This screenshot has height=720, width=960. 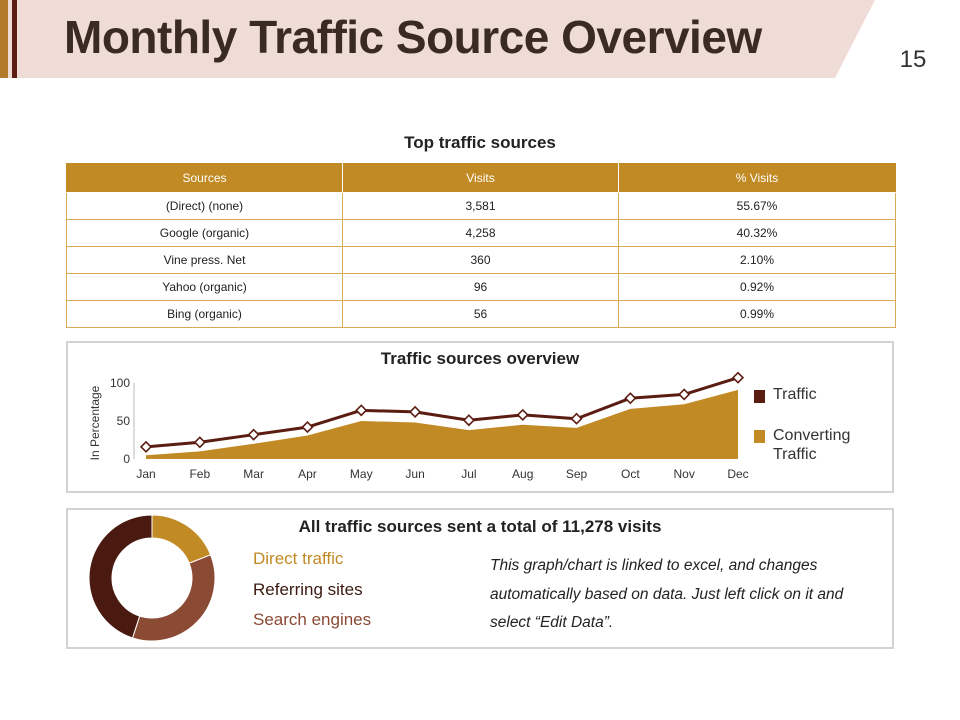 What do you see at coordinates (737, 474) in the screenshot?
I see `x-tick-label: Dec` at bounding box center [737, 474].